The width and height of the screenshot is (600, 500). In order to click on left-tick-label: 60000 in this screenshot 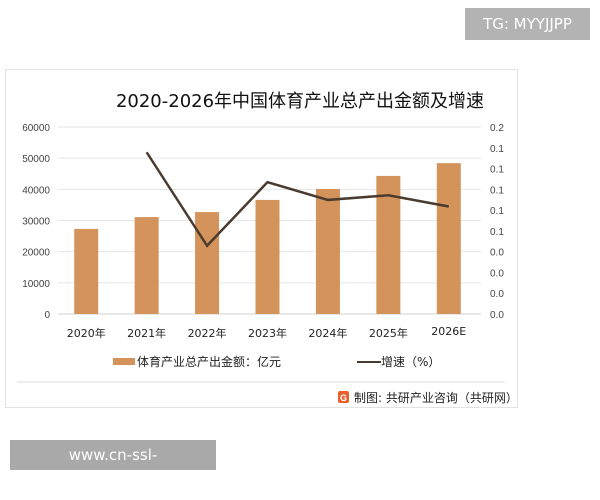, I will do `click(36, 128)`.